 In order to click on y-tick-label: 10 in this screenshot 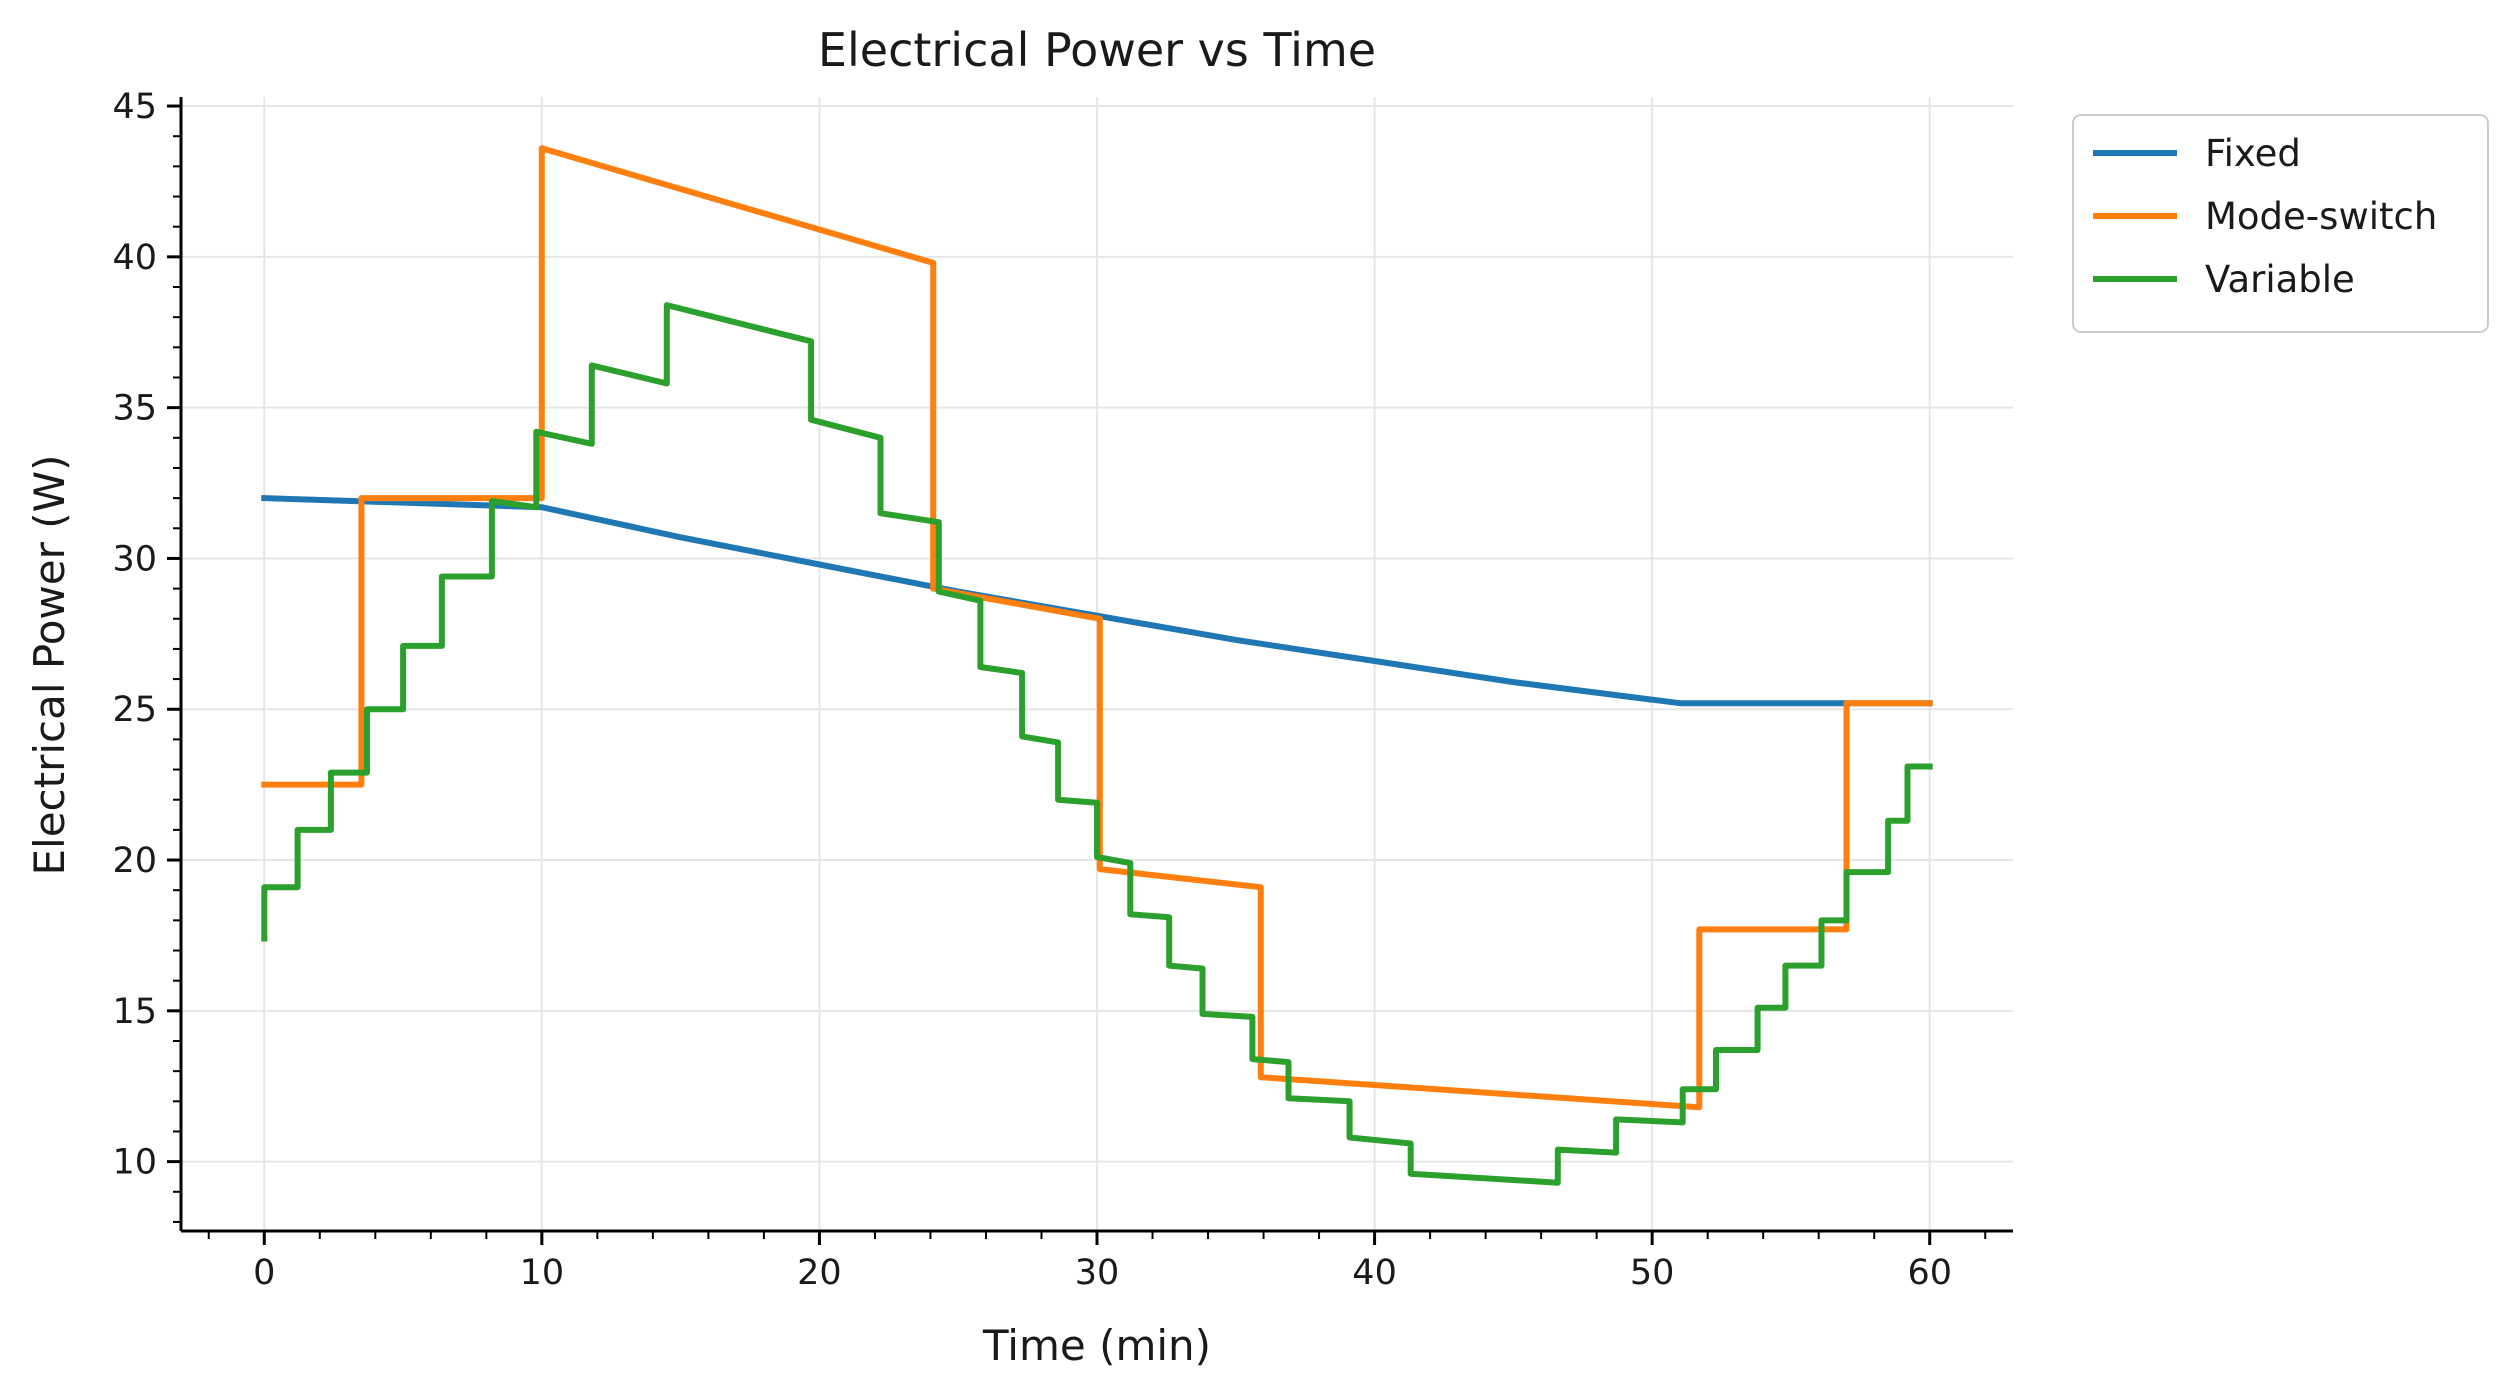, I will do `click(134, 1163)`.